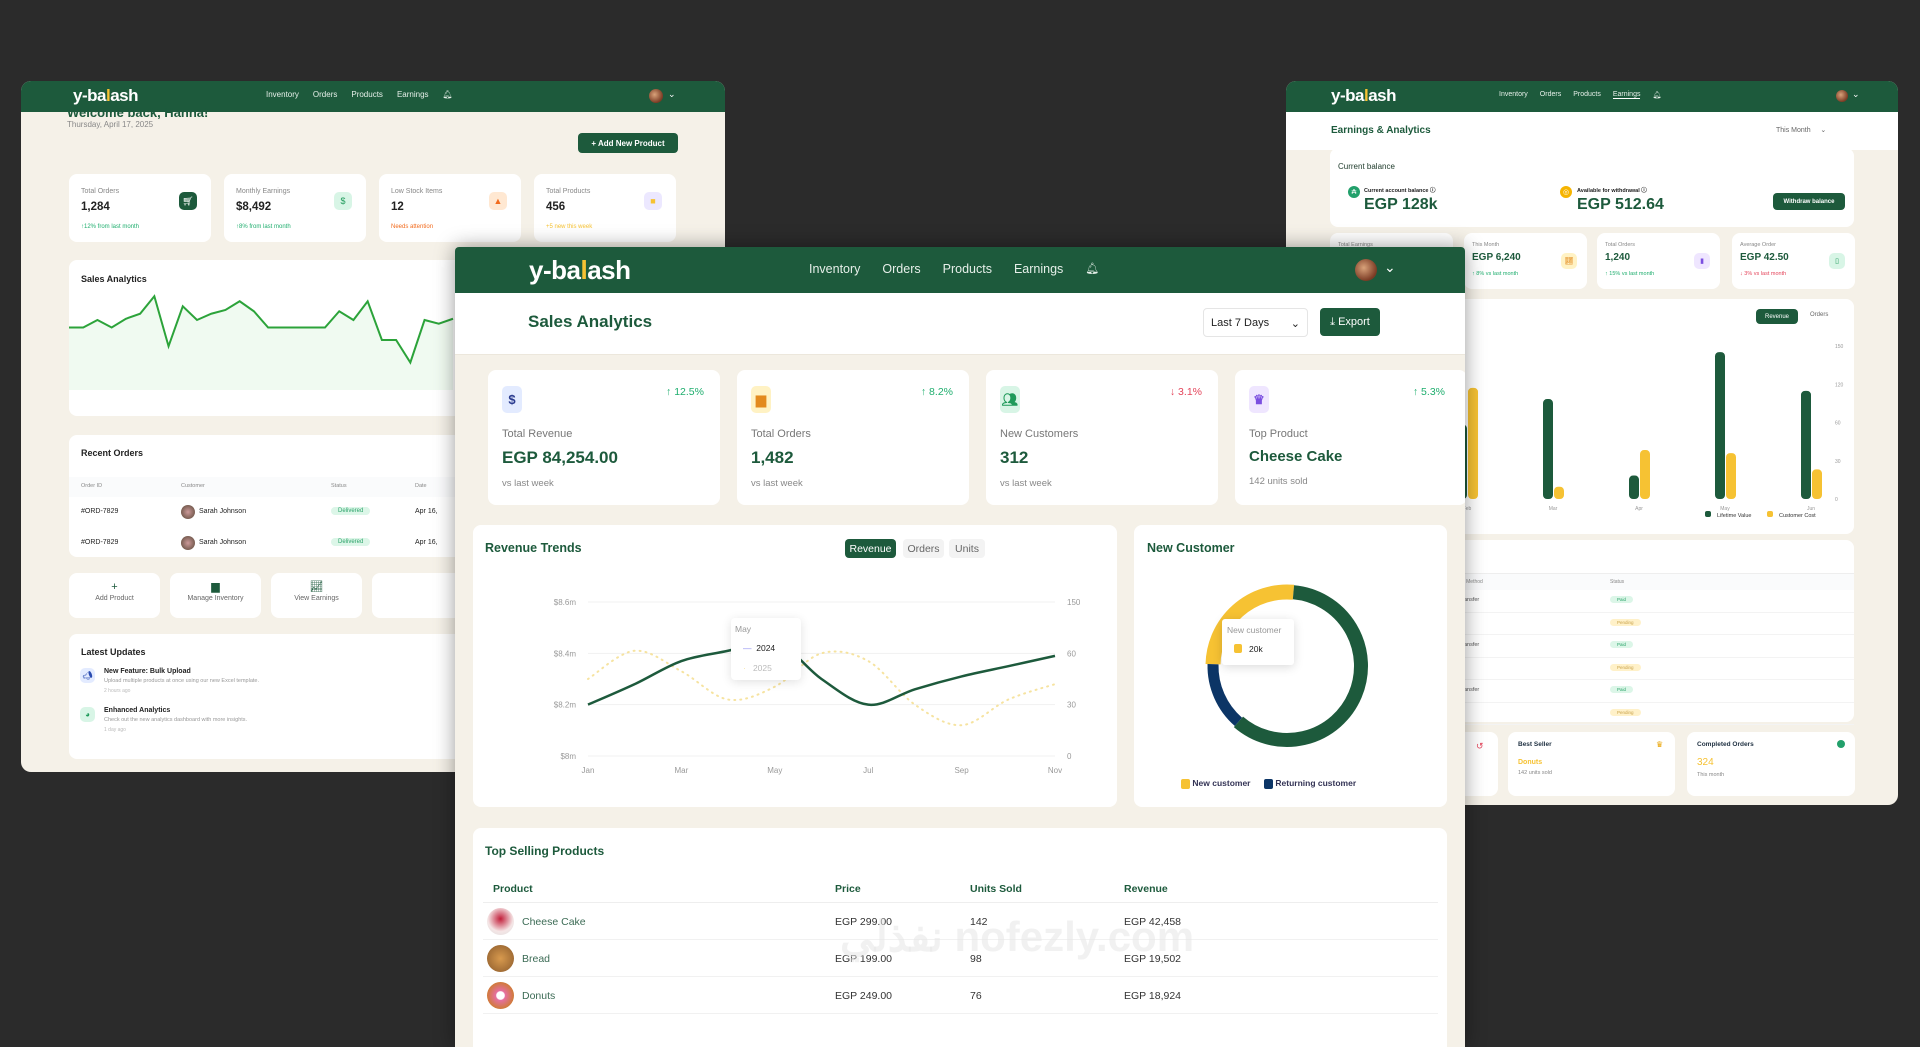 The image size is (1920, 1047). I want to click on stat-note: ↑ 15% vs last month, so click(1630, 274).